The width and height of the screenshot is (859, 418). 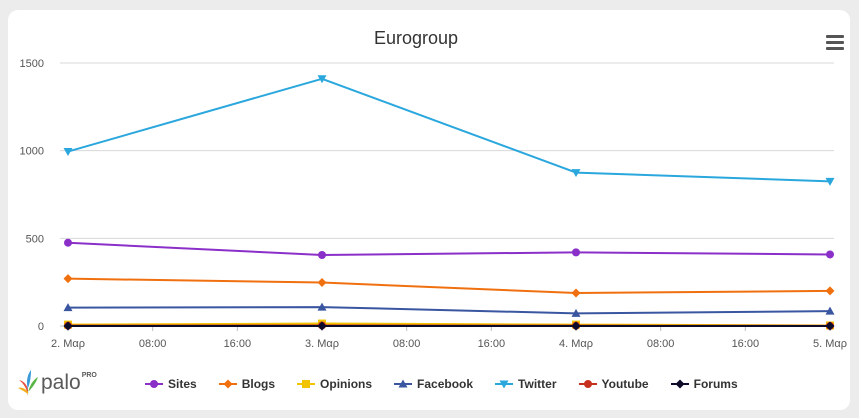 I want to click on x-tick-label: 4. Μαρ, so click(x=576, y=344).